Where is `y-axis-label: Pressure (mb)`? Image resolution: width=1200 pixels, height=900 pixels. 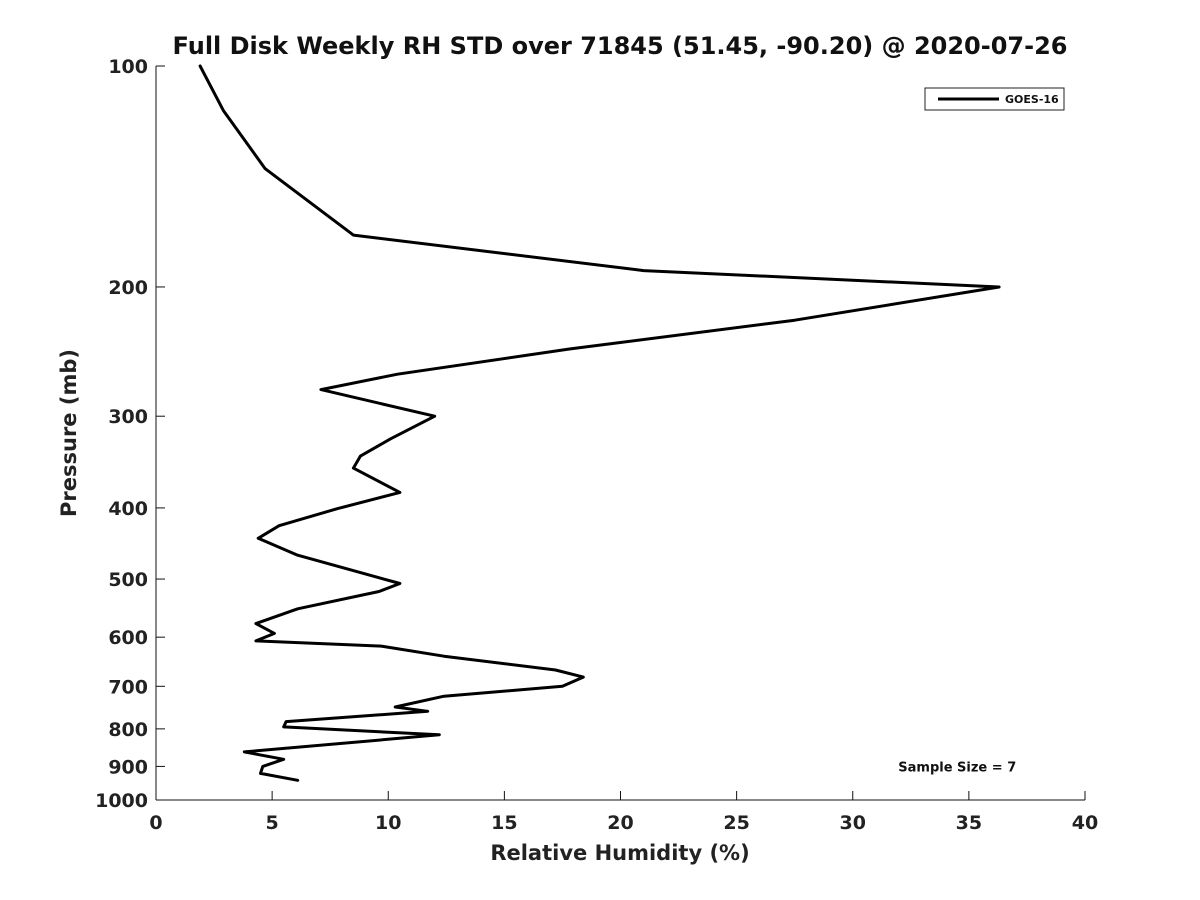 y-axis-label: Pressure (mb) is located at coordinates (69, 433).